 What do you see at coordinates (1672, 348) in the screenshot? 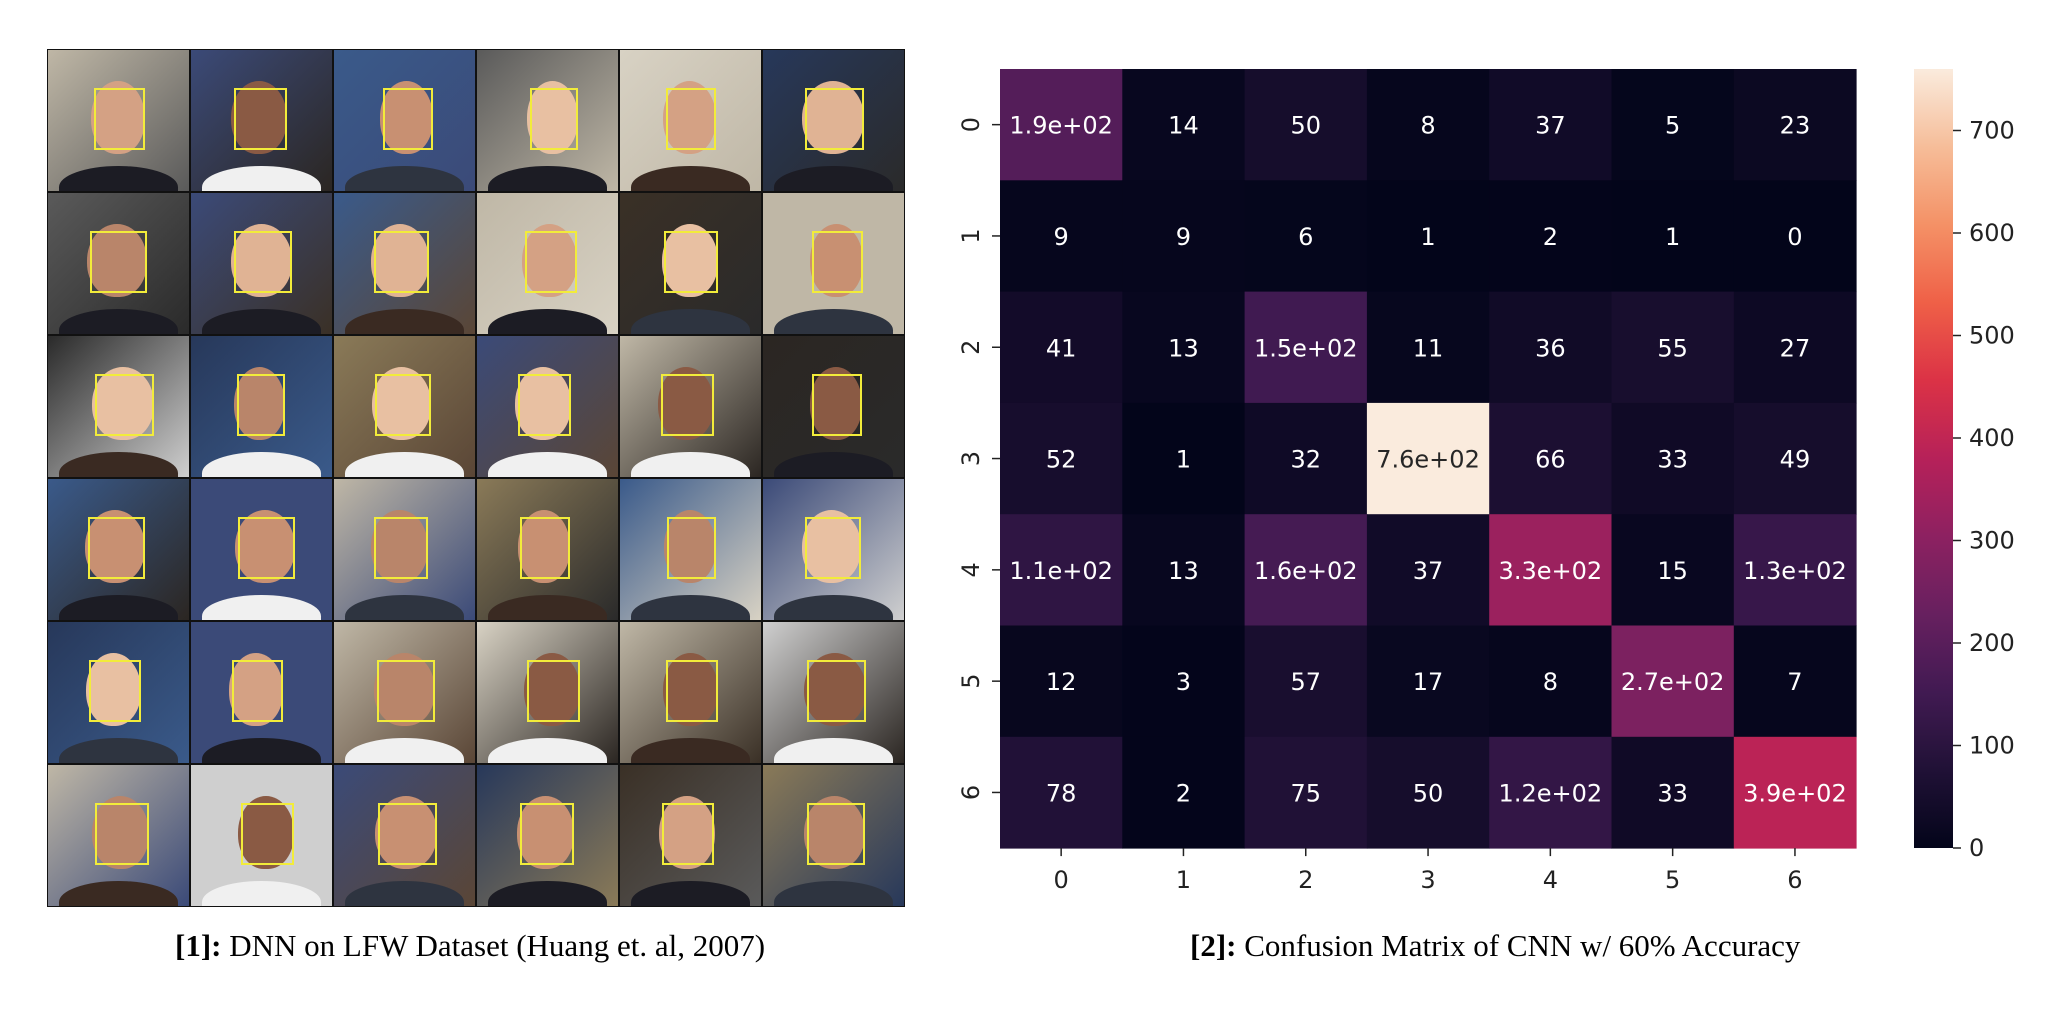
I see `cell-annotation: 55` at bounding box center [1672, 348].